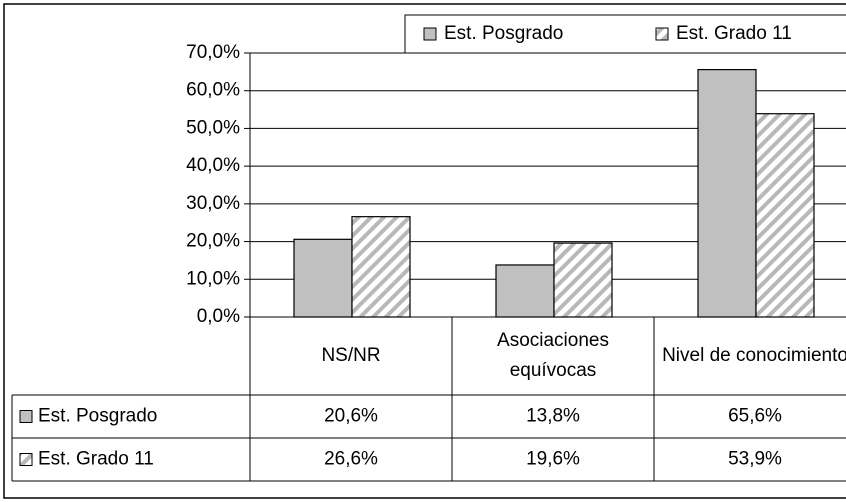 The image size is (846, 502). I want to click on y-tick-label: 30,0%, so click(213, 203).